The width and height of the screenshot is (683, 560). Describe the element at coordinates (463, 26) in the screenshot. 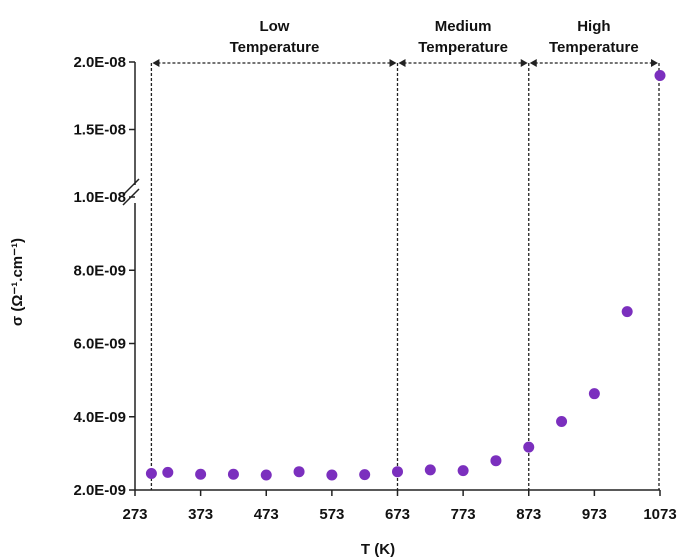

I see `region-label: Medium` at that location.